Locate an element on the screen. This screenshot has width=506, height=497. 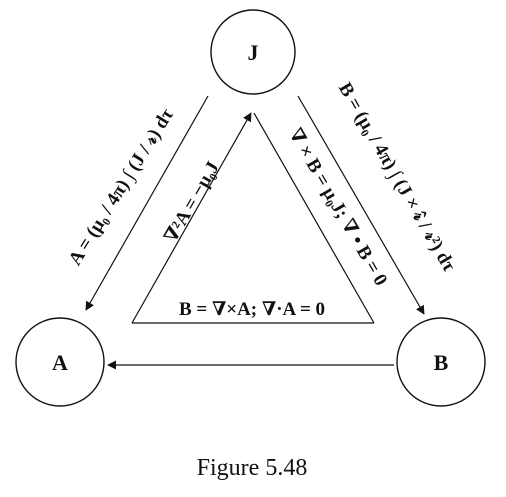
equation-outer-left-group: A = (μ₀ / 4π) ∫ (J / 𝓇) dτ is located at coordinates (122, 187).